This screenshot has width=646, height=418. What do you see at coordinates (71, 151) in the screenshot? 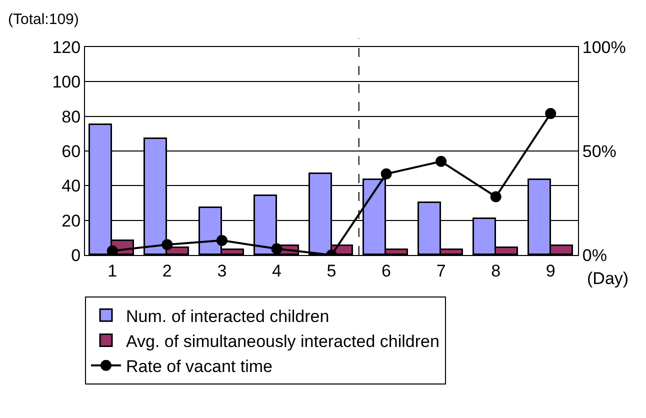
I see `y-tick-label: 60` at bounding box center [71, 151].